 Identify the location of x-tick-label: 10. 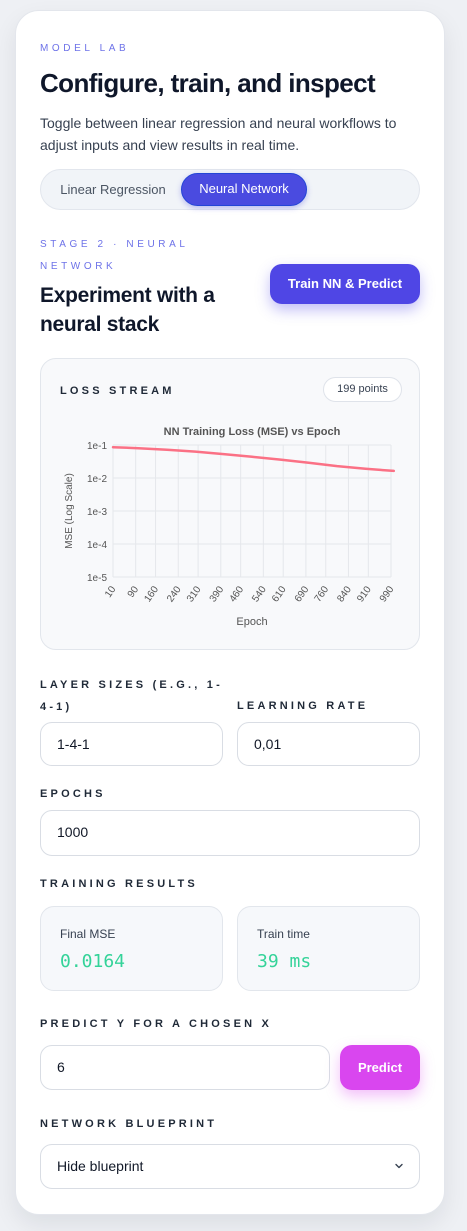
(111, 592).